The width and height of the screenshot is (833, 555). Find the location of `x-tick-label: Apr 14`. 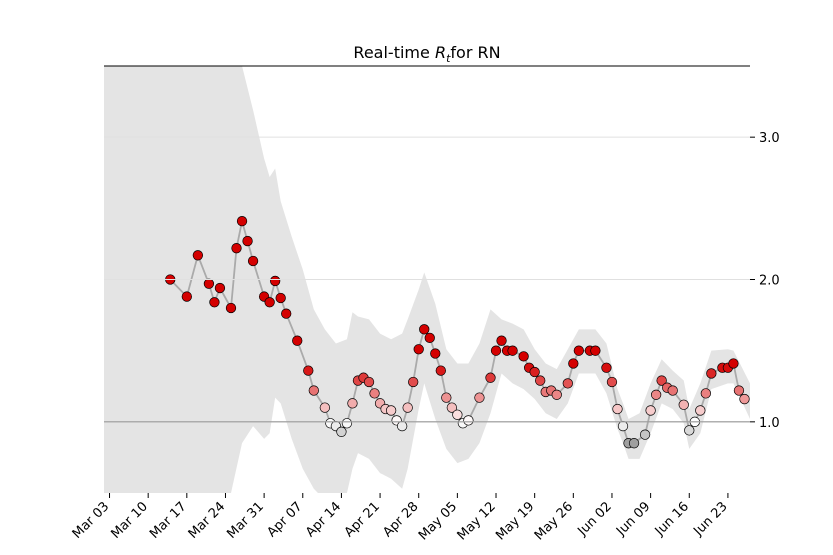

x-tick-label: Apr 14 is located at coordinates (323, 519).